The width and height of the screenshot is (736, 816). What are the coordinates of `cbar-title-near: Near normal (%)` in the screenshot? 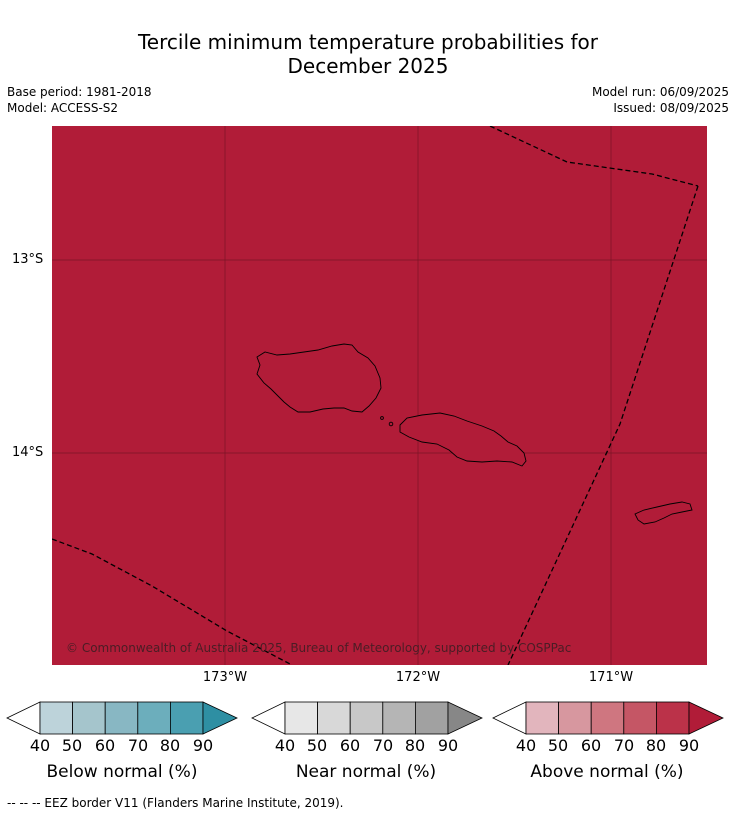 It's located at (366, 772).